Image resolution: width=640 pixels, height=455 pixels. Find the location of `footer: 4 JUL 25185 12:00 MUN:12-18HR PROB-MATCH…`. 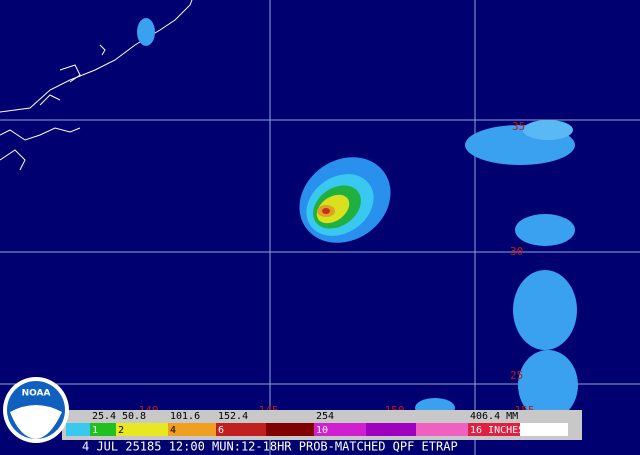

footer: 4 JUL 25185 12:00 MUN:12-18HR PROB-MATCH… is located at coordinates (270, 447).